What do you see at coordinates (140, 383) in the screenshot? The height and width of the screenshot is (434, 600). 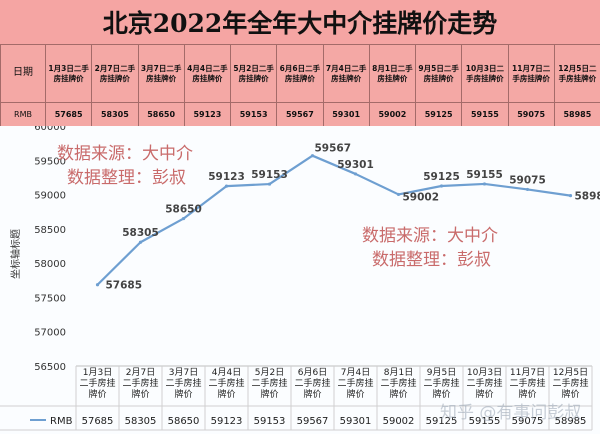 I see `x-tick-label: 2月7日二手房挂牌价` at bounding box center [140, 383].